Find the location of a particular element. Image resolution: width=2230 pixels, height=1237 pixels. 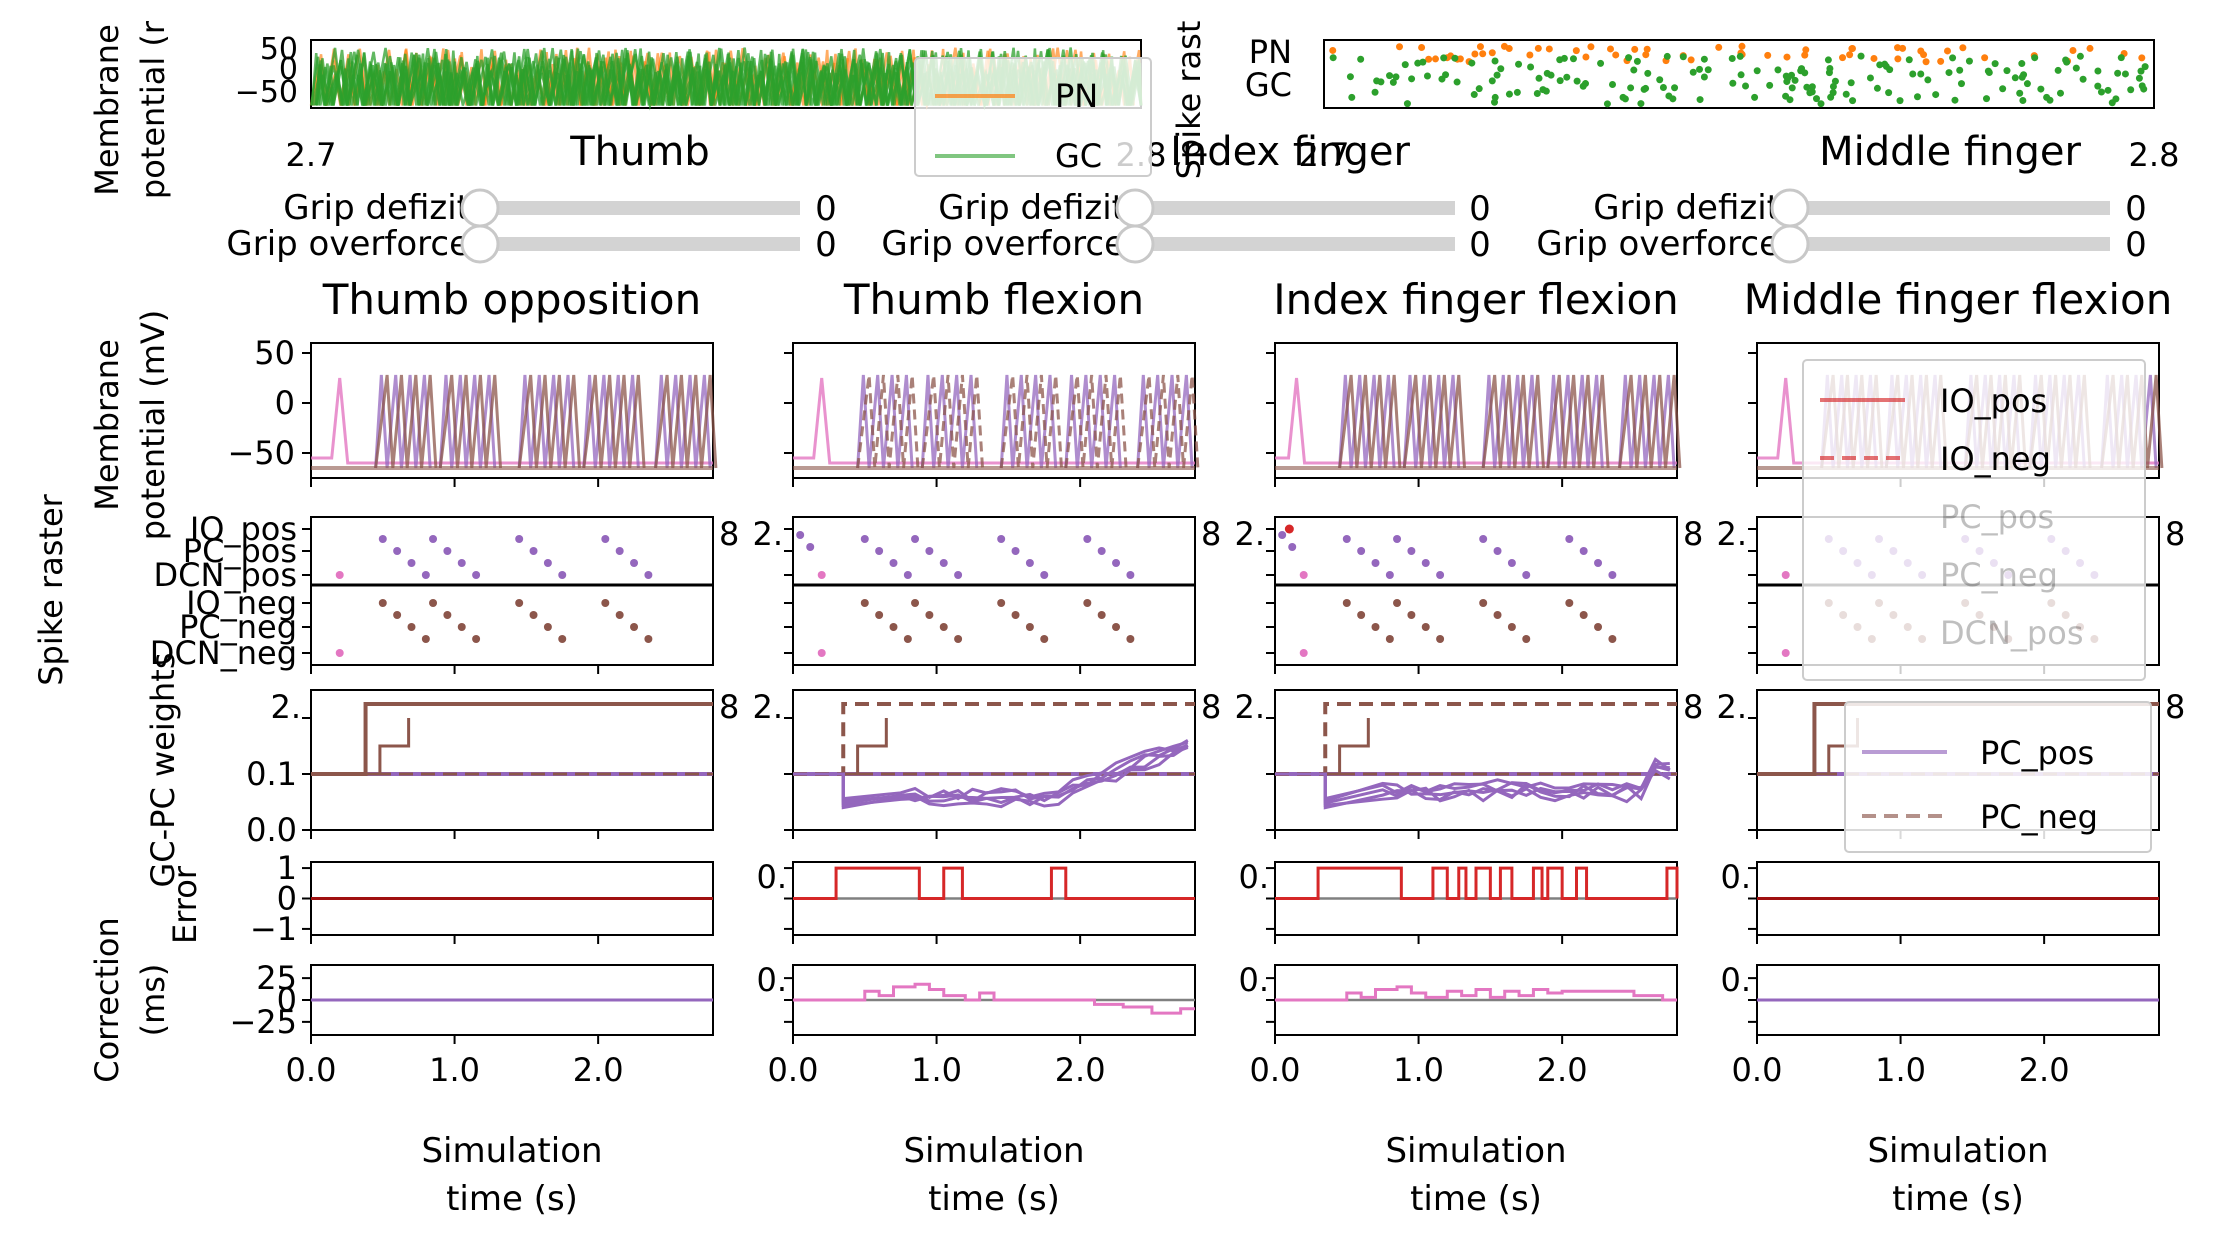

raster-frame is located at coordinates (512, 591).